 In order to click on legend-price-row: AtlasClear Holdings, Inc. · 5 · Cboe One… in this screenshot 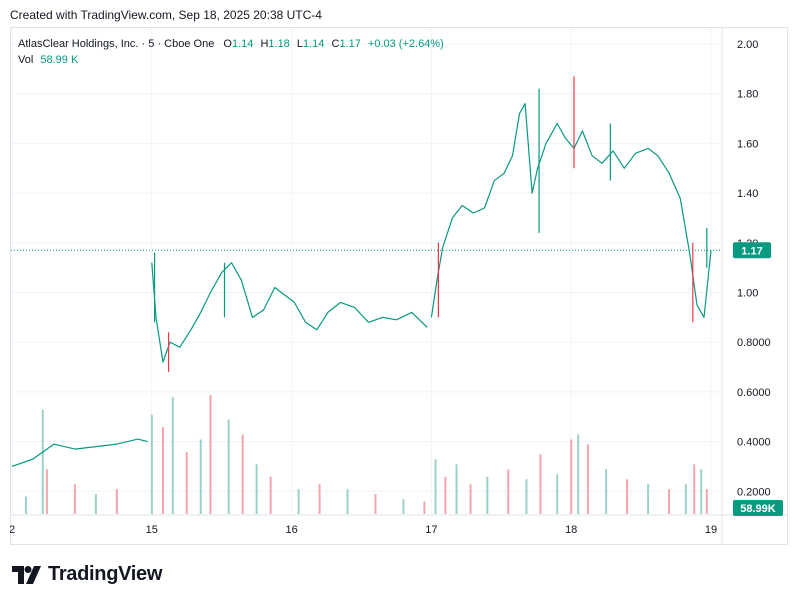, I will do `click(231, 44)`.